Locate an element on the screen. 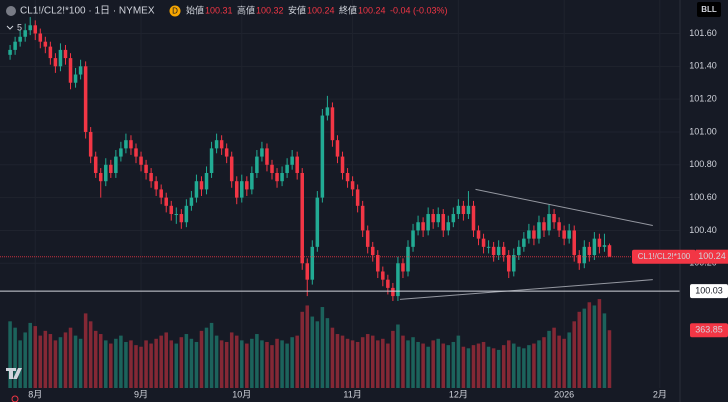 The image size is (728, 402). legend-value: 100.24 is located at coordinates (321, 10).